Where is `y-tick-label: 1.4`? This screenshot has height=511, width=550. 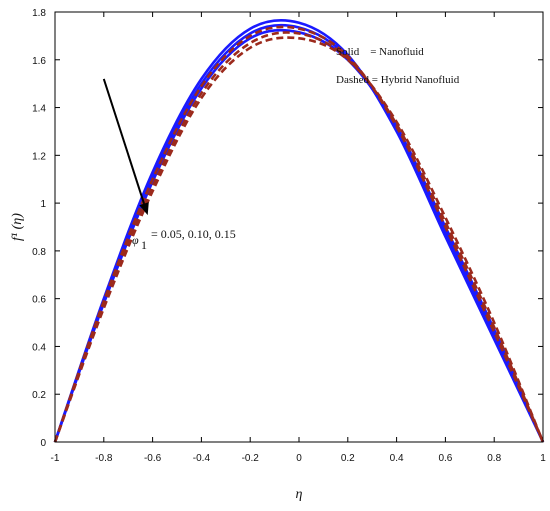 y-tick-label: 1.4 is located at coordinates (39, 109).